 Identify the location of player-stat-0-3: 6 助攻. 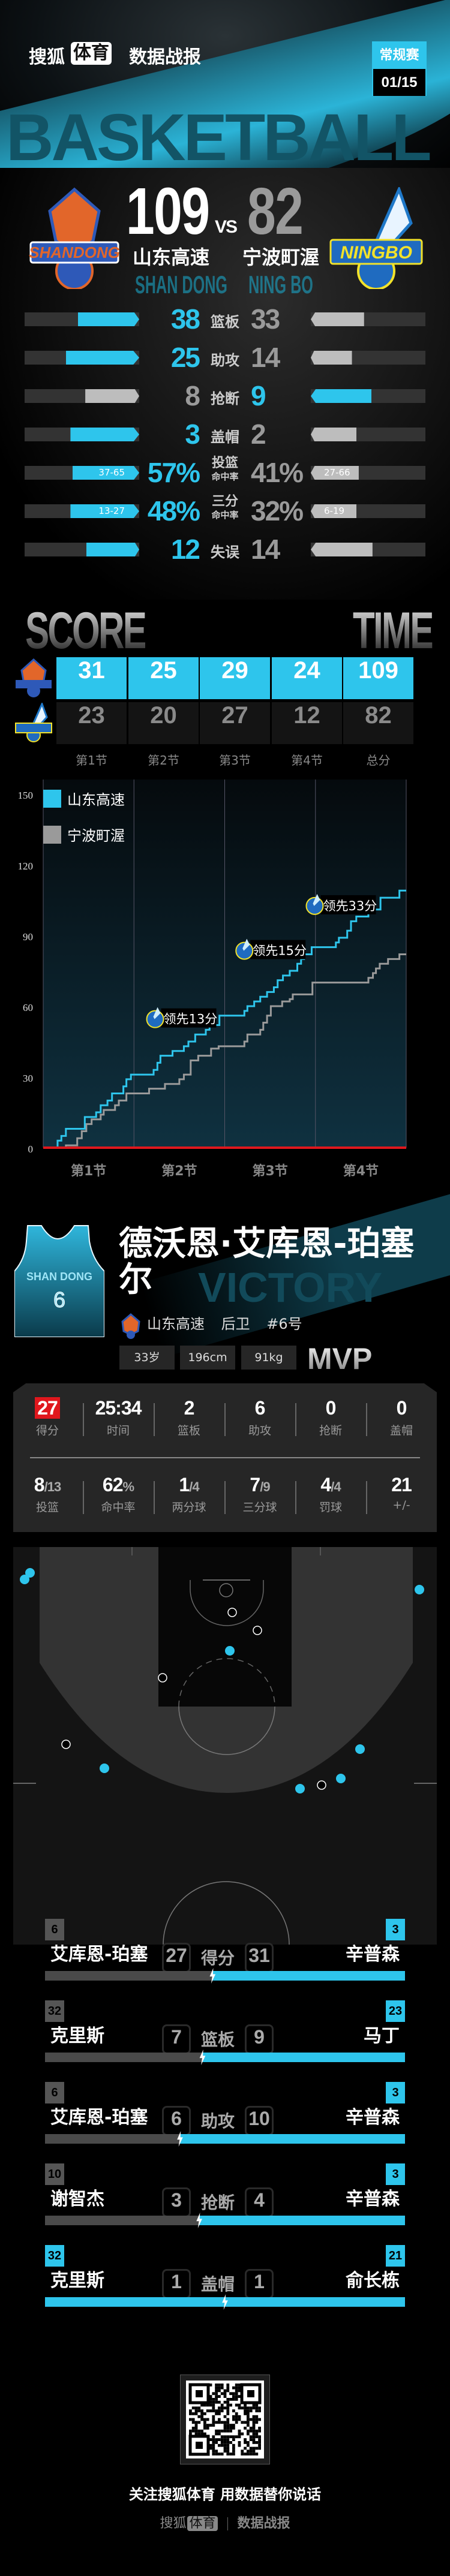
(259, 1418).